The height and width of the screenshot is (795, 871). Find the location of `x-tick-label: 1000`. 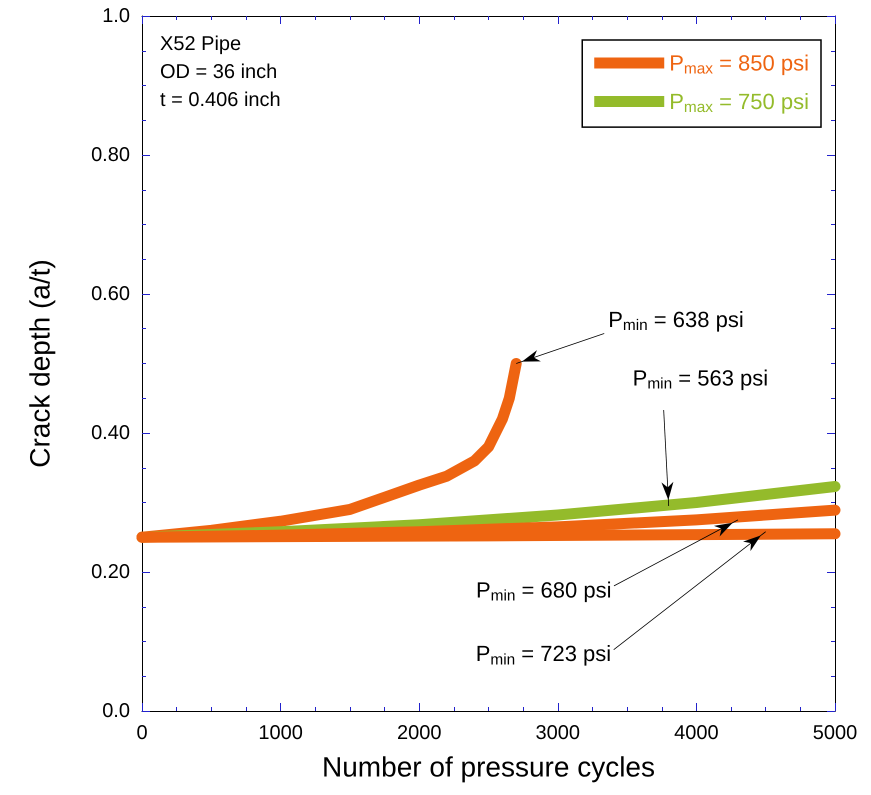

x-tick-label: 1000 is located at coordinates (280, 733).